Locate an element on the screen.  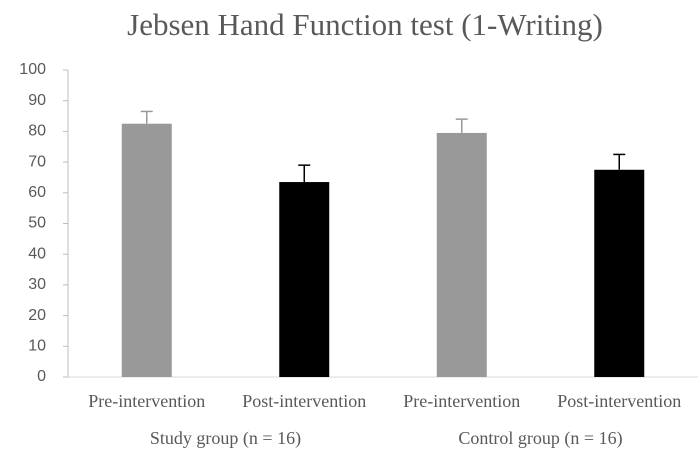
y-tick-label: 0 is located at coordinates (41, 376).